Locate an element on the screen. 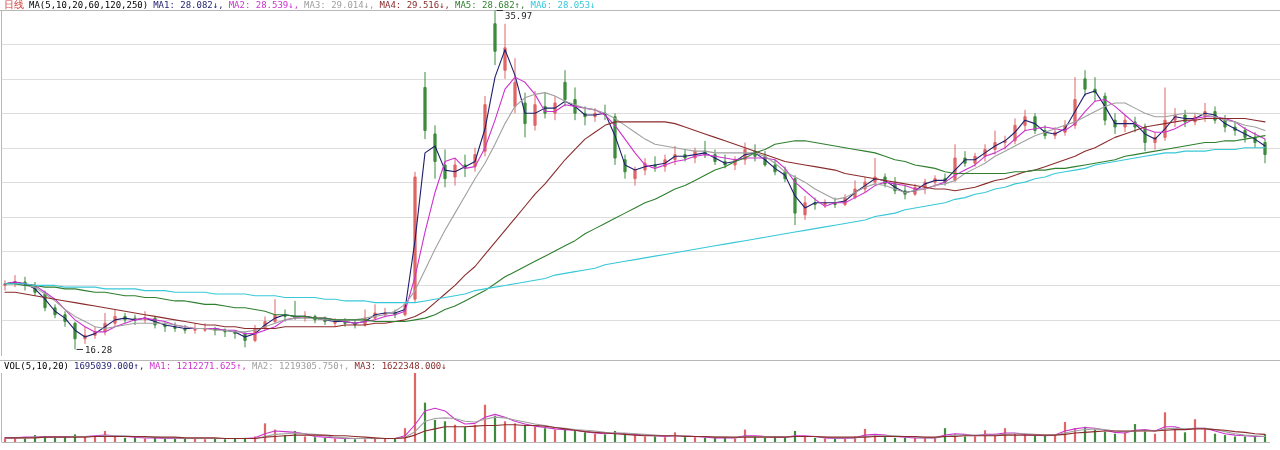 This screenshot has width=1280, height=450. legend-item: MA4: 29.516↓, is located at coordinates (415, 5).